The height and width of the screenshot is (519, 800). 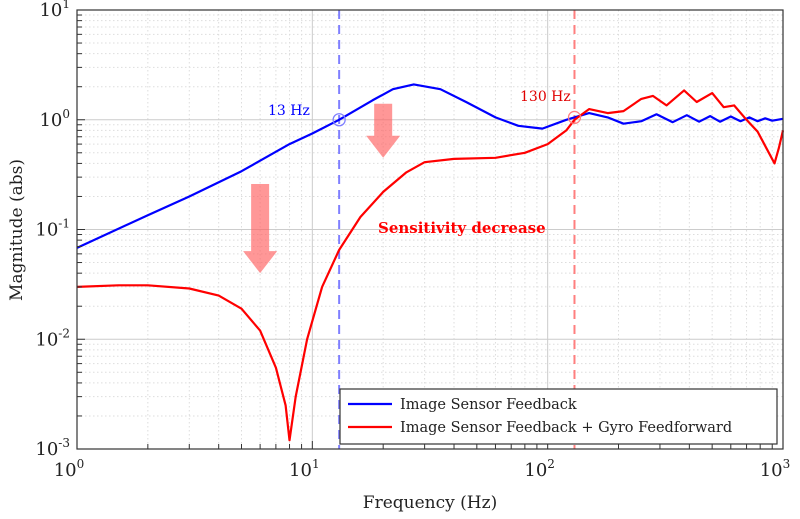 What do you see at coordinates (462, 228) in the screenshot?
I see `sensitivity-annotation: Sensitivity decrease` at bounding box center [462, 228].